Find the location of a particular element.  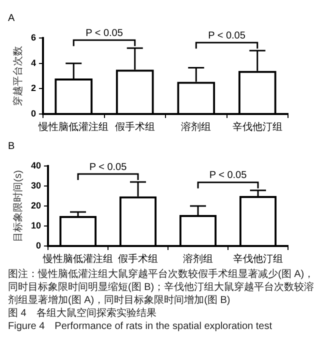

y-tick-label: 30 is located at coordinates (36, 185).